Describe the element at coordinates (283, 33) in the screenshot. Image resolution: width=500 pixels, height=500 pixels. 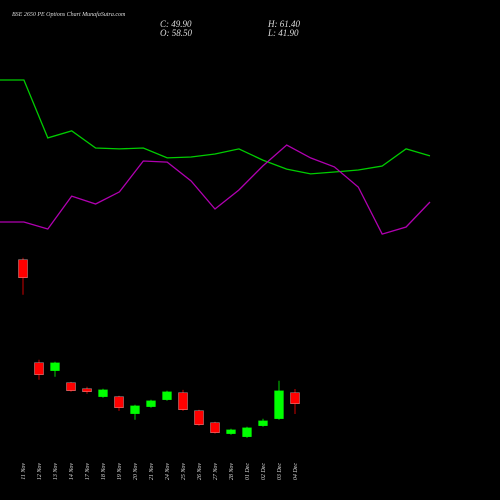
I see `low-info: L: 41.90` at that location.